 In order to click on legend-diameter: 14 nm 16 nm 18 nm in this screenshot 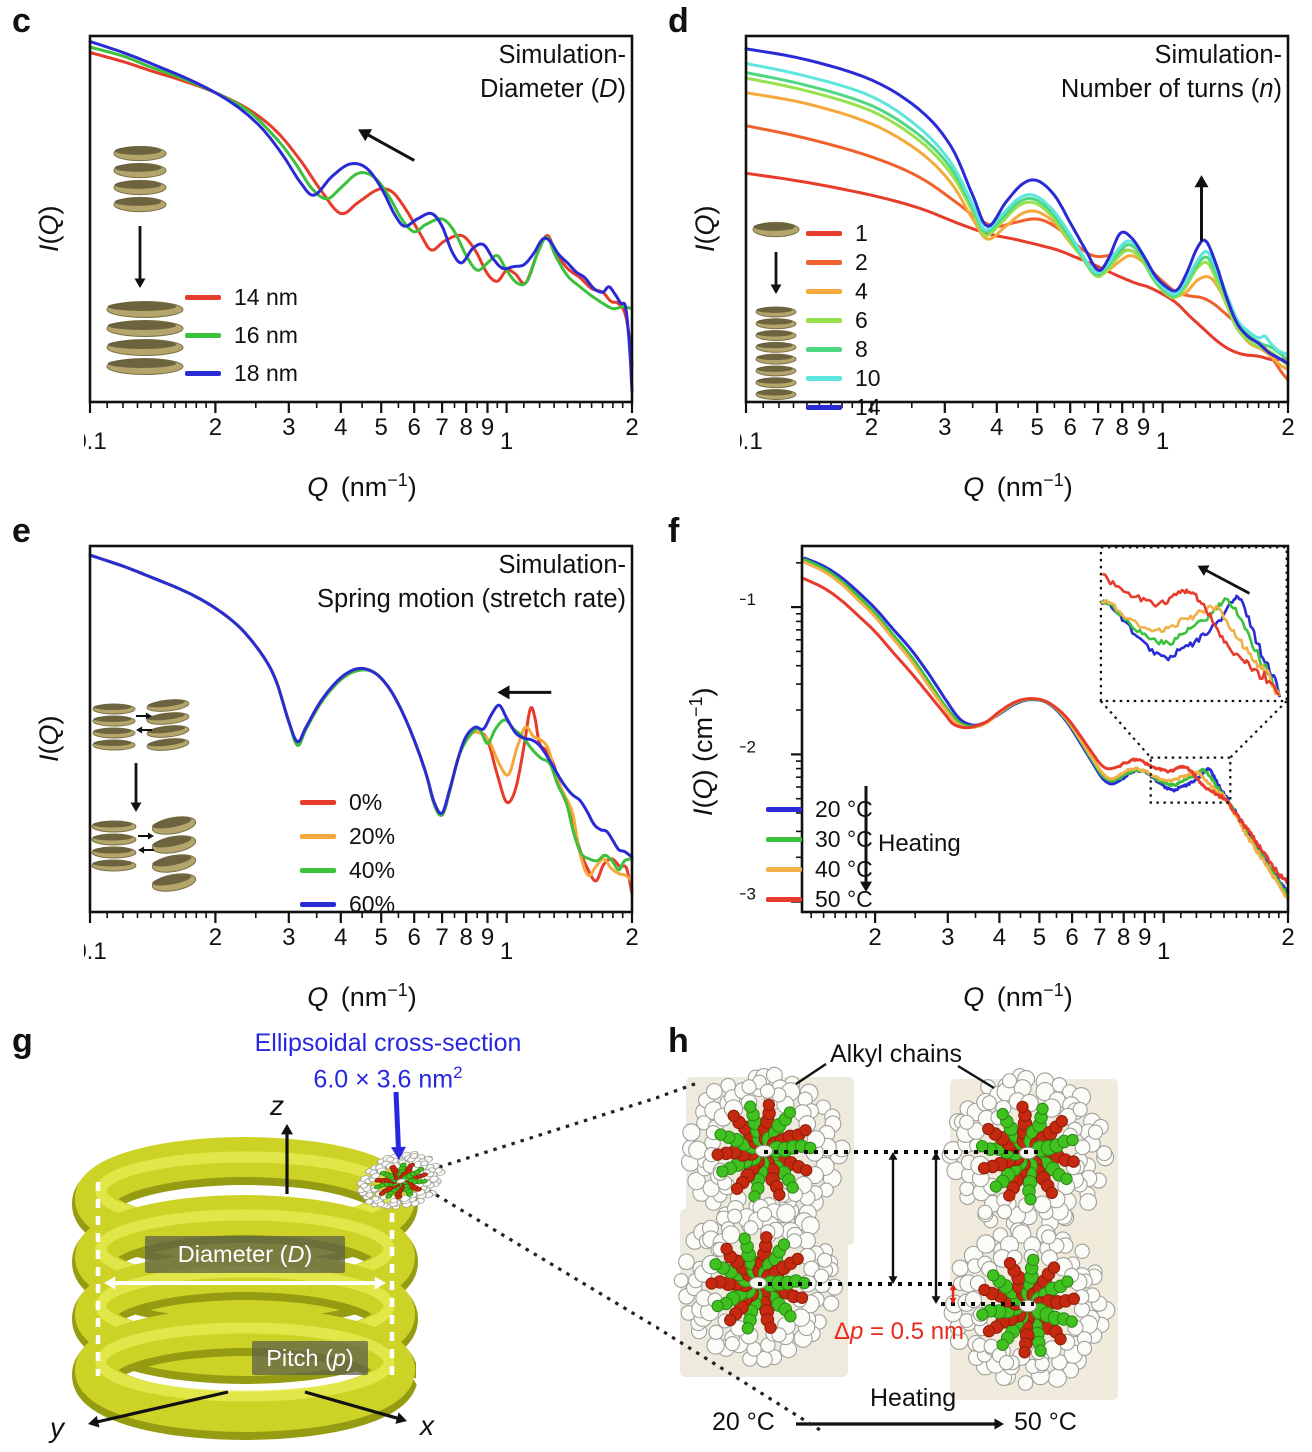, I will do `click(241, 335)`.